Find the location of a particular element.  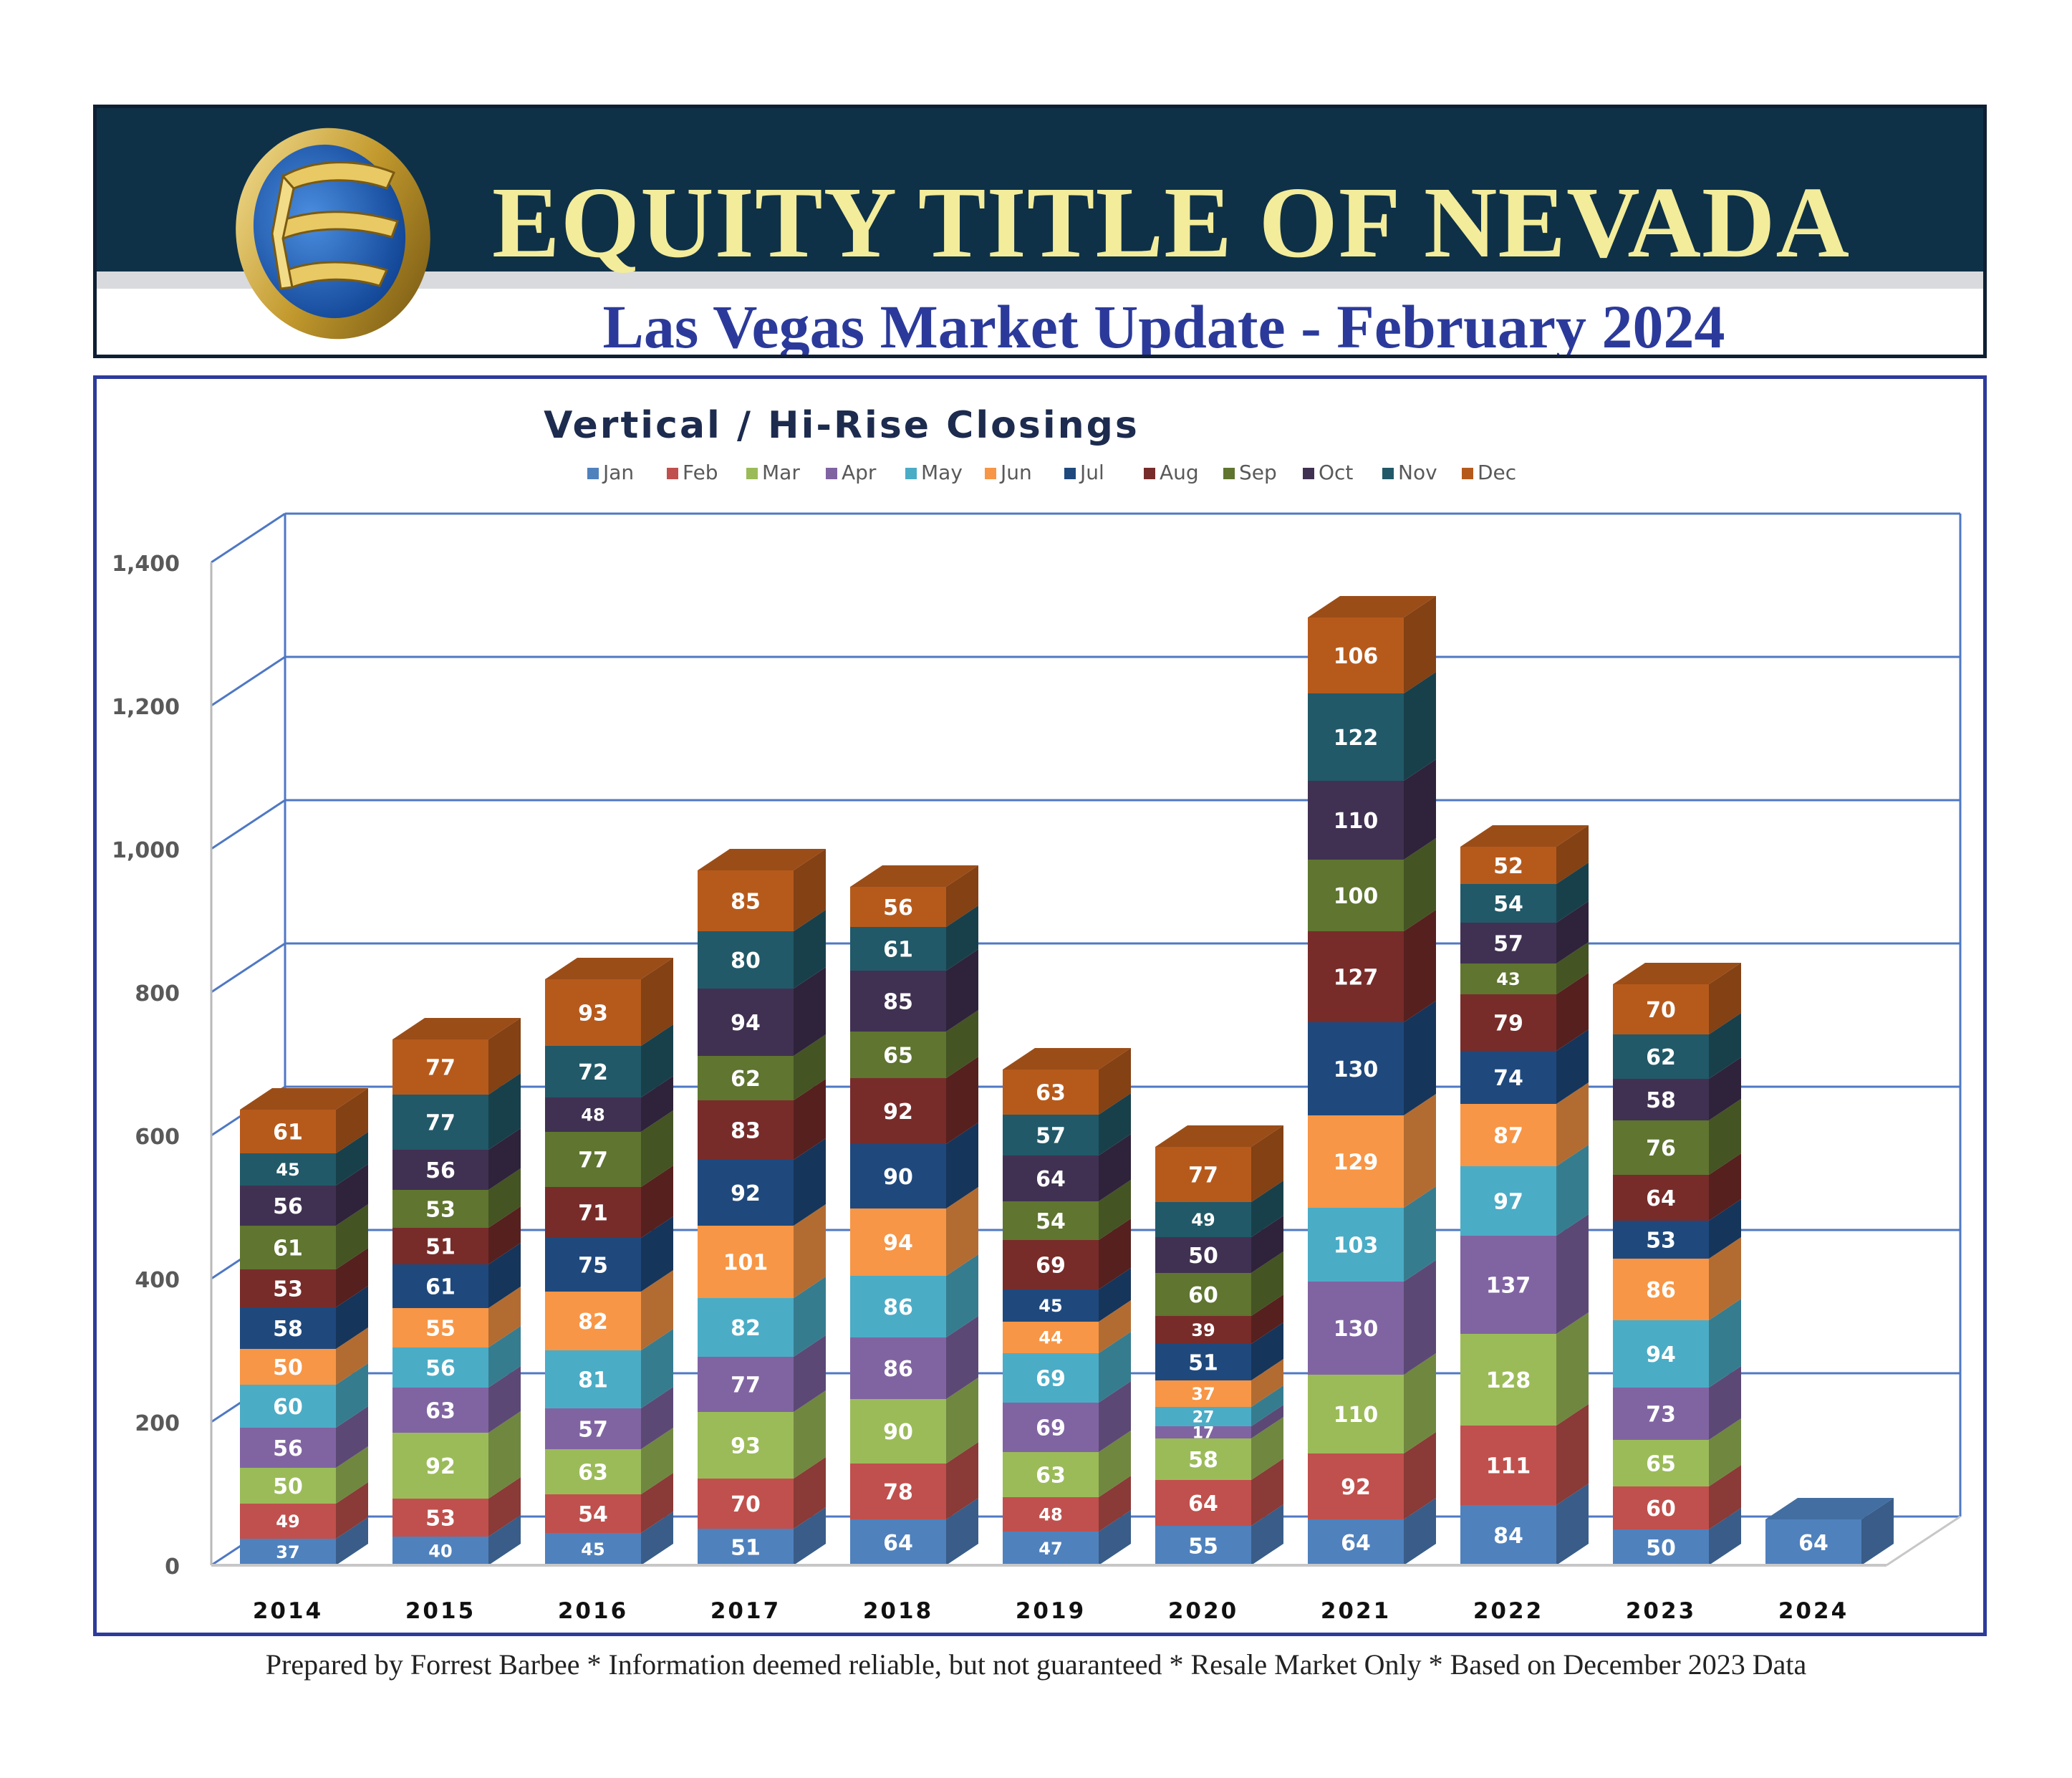

data-label: 110 is located at coordinates (1356, 1415).